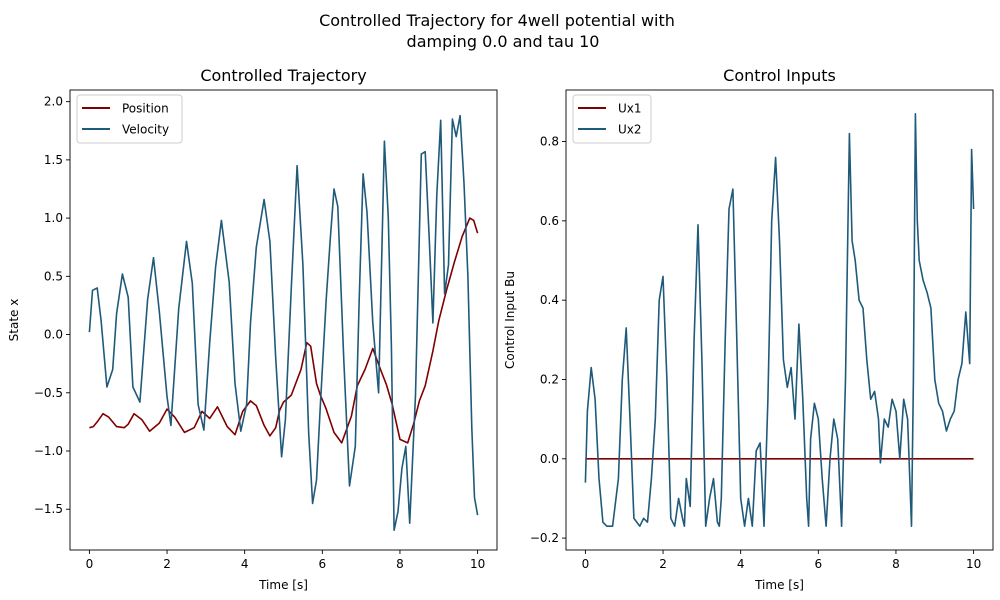  What do you see at coordinates (48, 509) in the screenshot?
I see `trajectory-ytick-label: −1.5` at bounding box center [48, 509].